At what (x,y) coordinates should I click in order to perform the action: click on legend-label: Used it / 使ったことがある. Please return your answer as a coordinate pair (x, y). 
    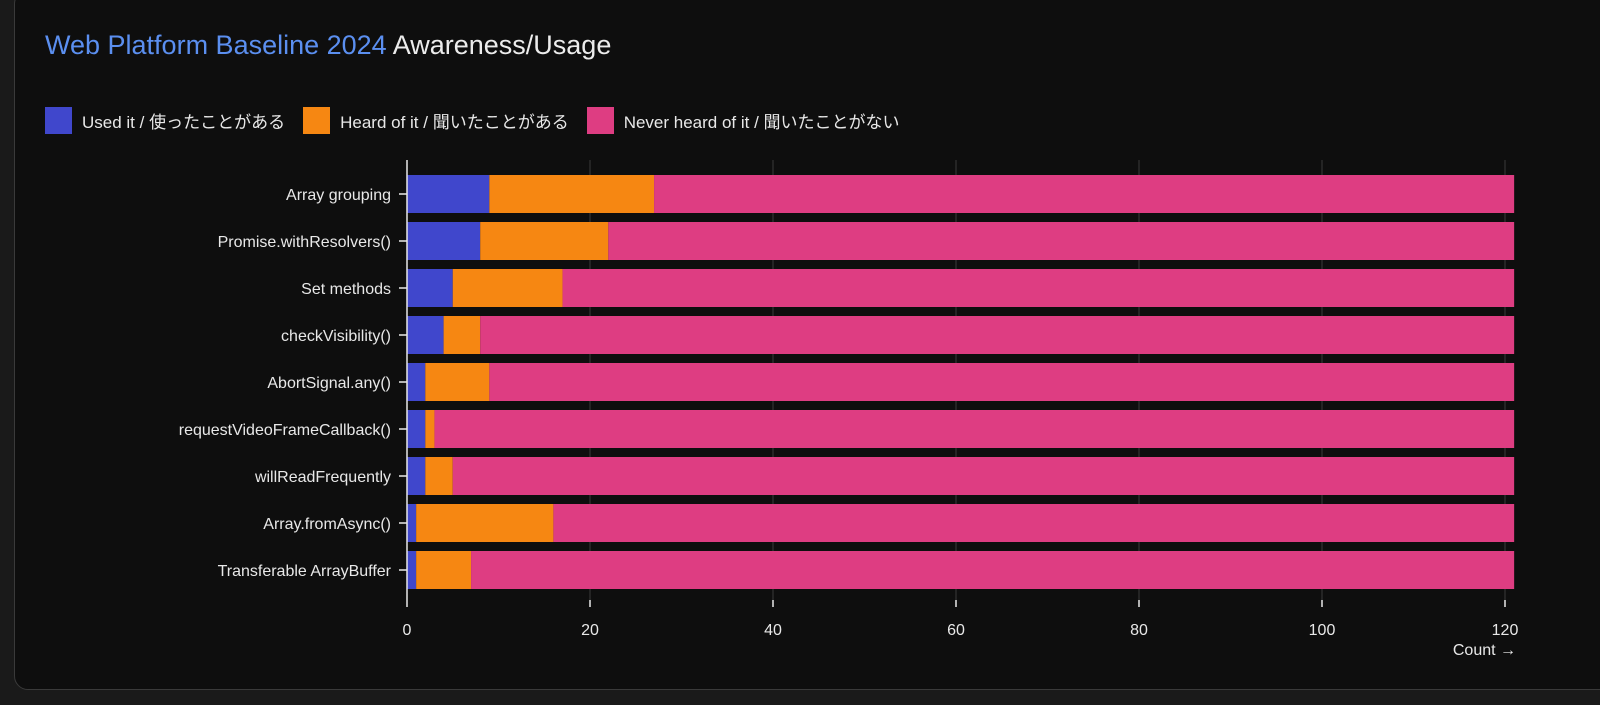
    Looking at the image, I should click on (184, 122).